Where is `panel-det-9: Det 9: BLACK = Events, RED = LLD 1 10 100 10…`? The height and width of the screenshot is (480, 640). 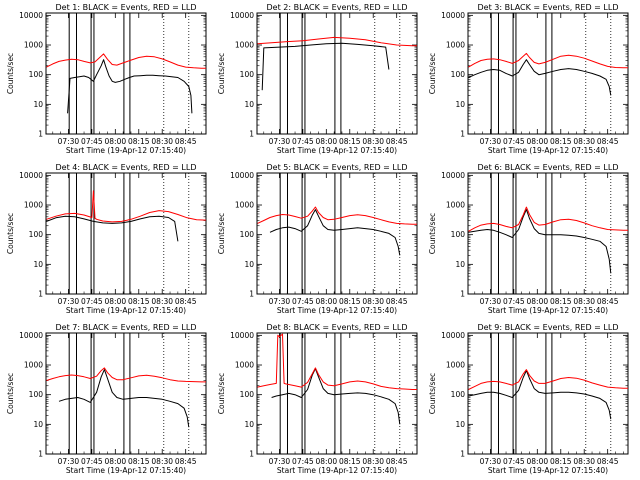 panel-det-9: Det 9: BLACK = Events, RED = LLD 1 10 100 10… is located at coordinates (528, 399).